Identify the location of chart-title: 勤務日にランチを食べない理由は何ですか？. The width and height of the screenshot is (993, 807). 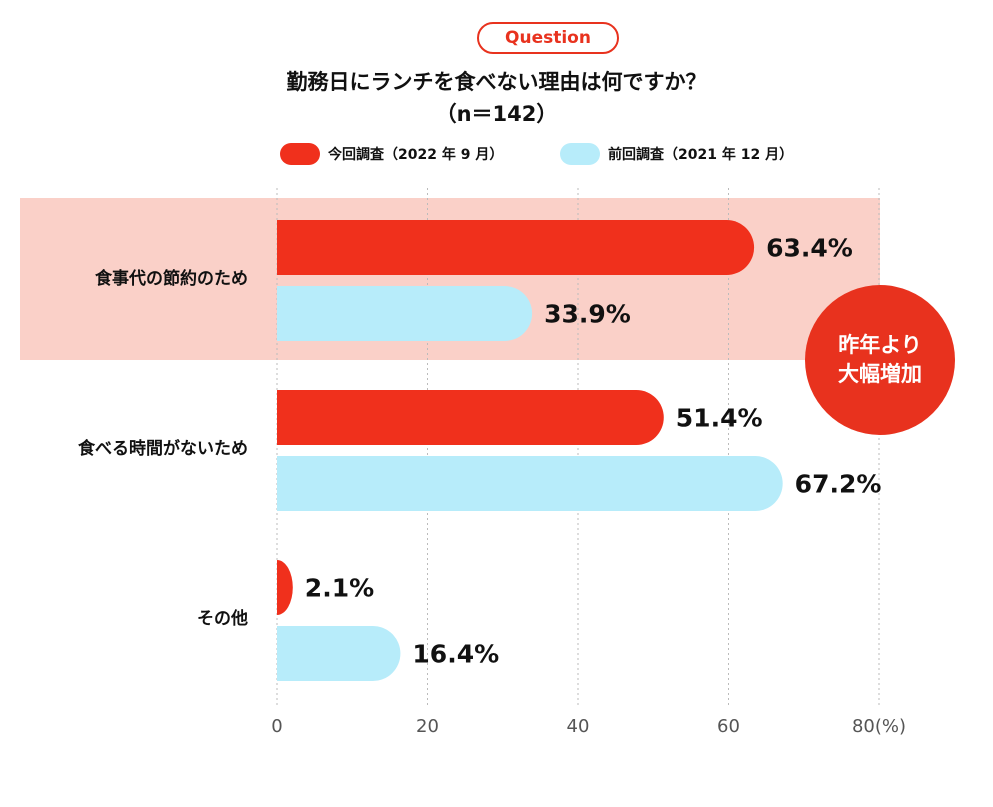
(496, 82).